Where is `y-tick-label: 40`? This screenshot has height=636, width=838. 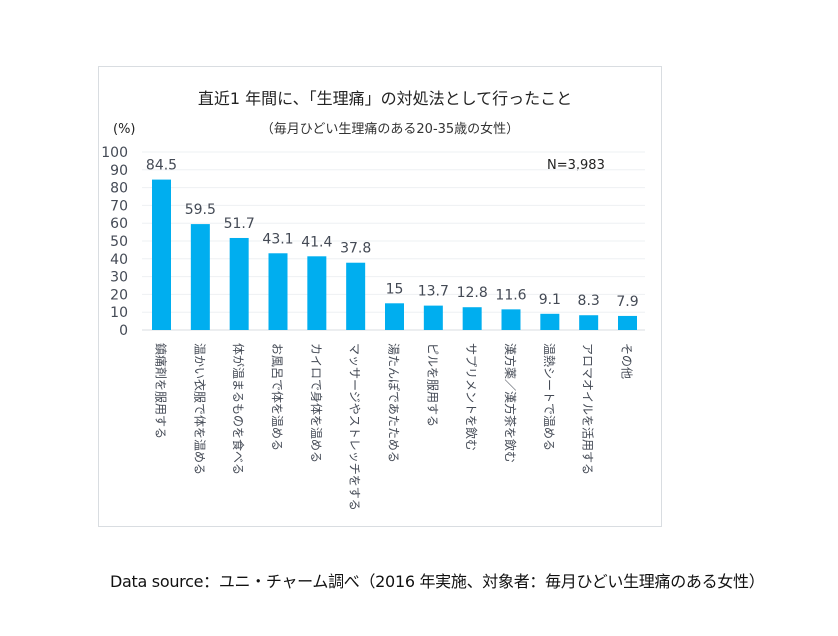 y-tick-label: 40 is located at coordinates (119, 260).